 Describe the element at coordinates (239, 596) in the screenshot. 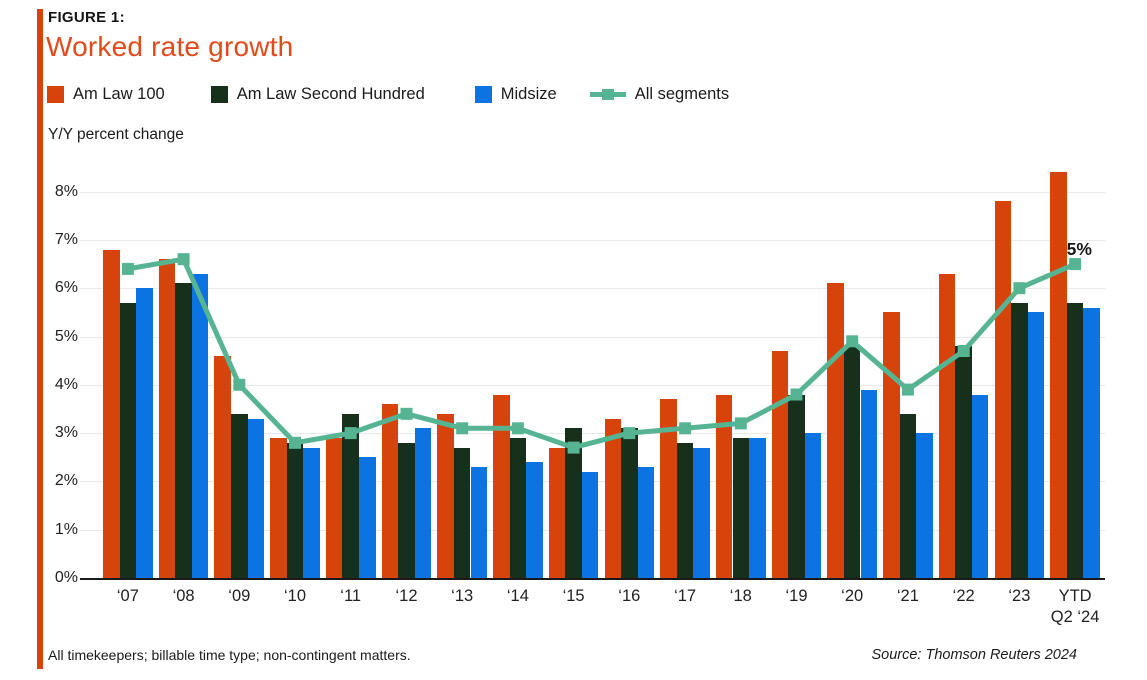

I see `x-tick-label-2: ‘09` at that location.